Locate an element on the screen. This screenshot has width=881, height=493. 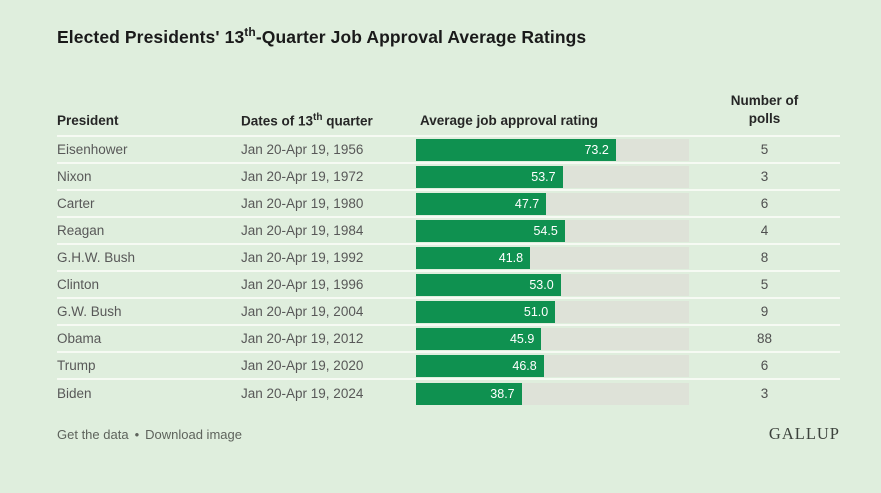
table-row: G.W. Bush Jan 20-Apr 19, 2004 51.0 9 is located at coordinates (448, 313).